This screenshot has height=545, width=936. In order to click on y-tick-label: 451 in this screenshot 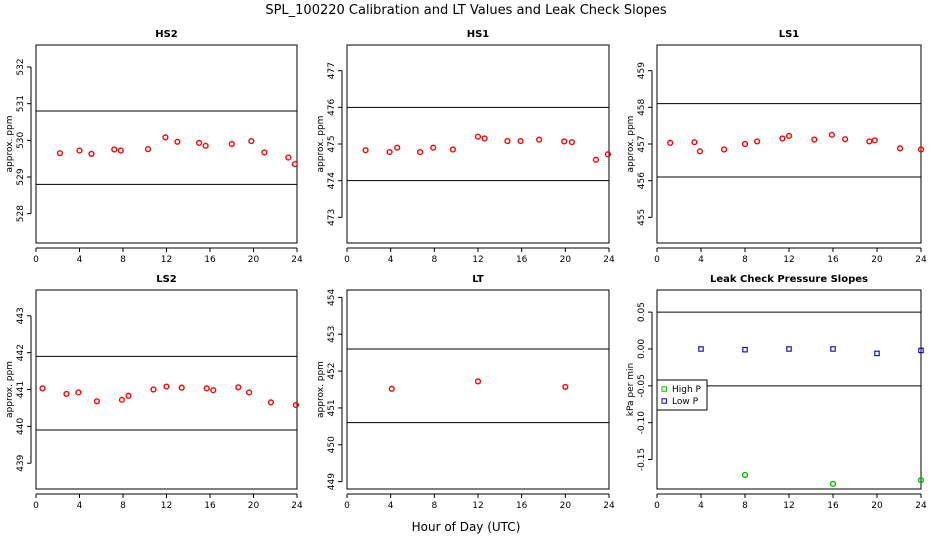, I will do `click(332, 407)`.